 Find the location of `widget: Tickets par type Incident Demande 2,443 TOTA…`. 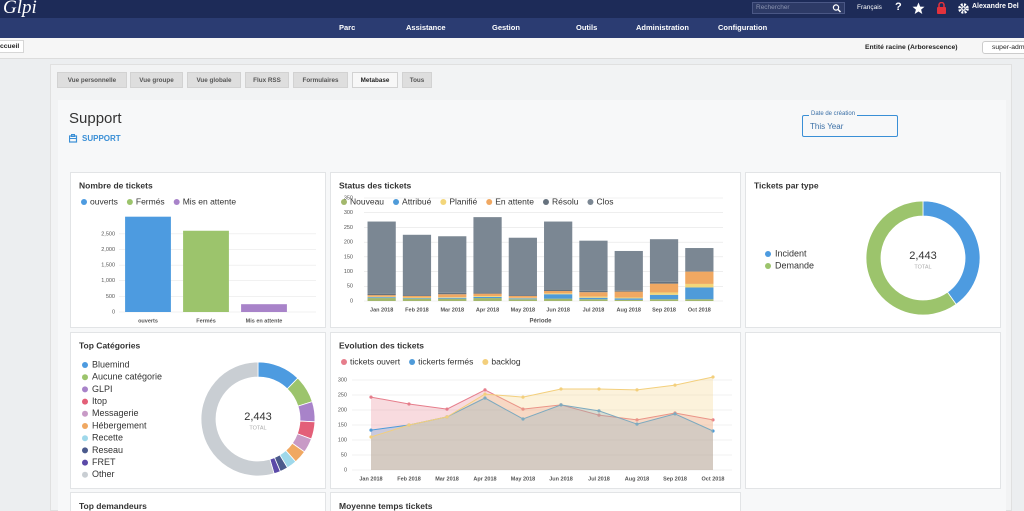

widget: Tickets par type Incident Demande 2,443 TOTA… is located at coordinates (873, 250).